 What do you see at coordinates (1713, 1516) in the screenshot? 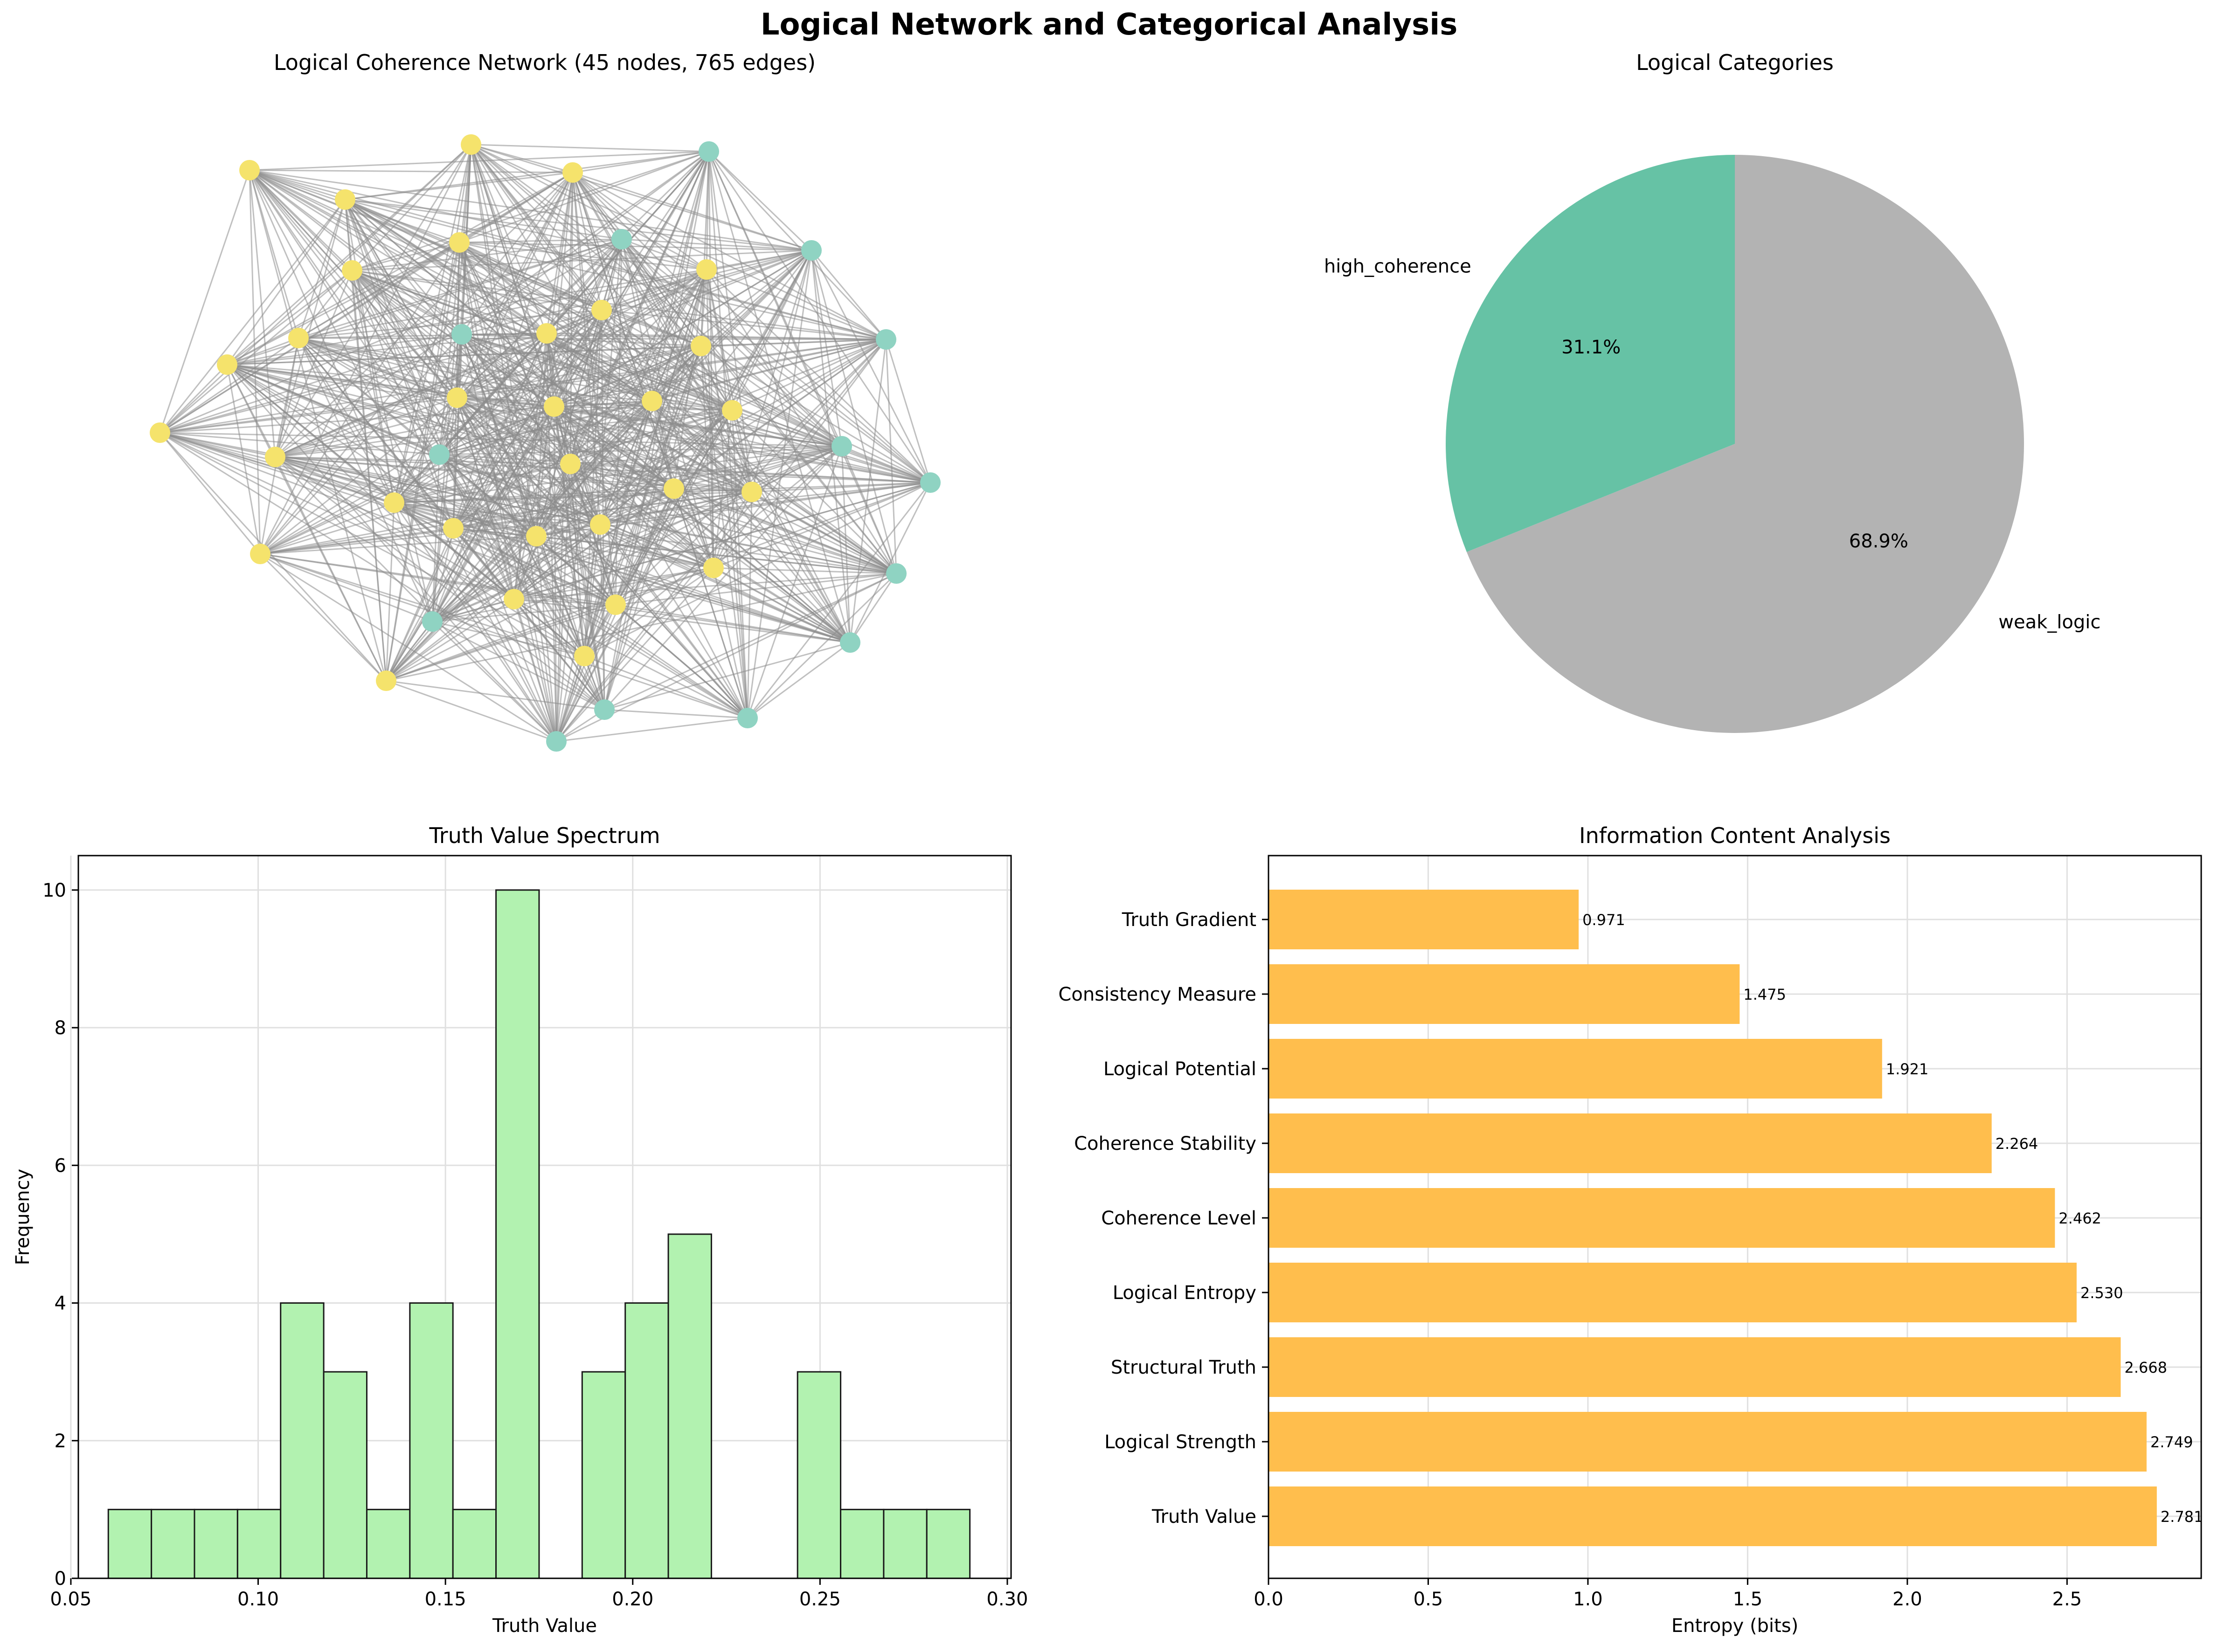
I see `entropy-bar` at bounding box center [1713, 1516].